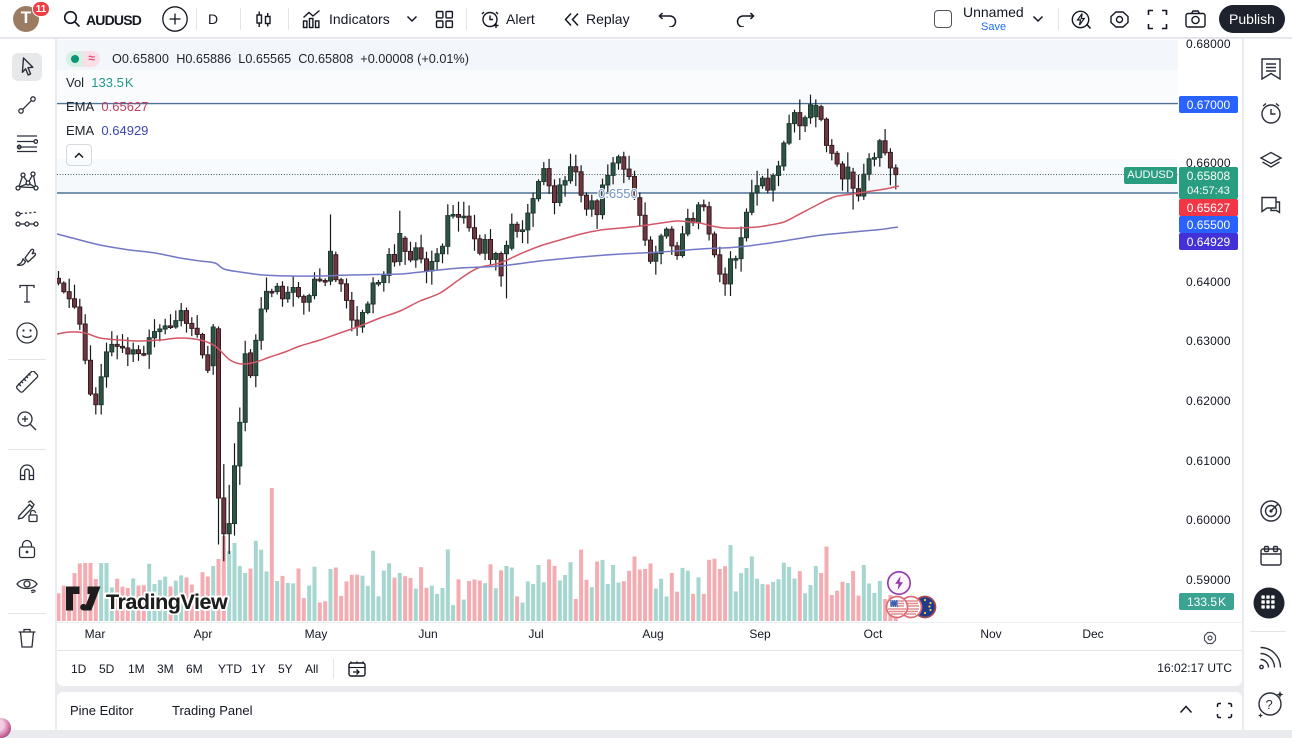  Describe the element at coordinates (618, 193) in the screenshot. I see `svg-text: 0.6550` at that location.